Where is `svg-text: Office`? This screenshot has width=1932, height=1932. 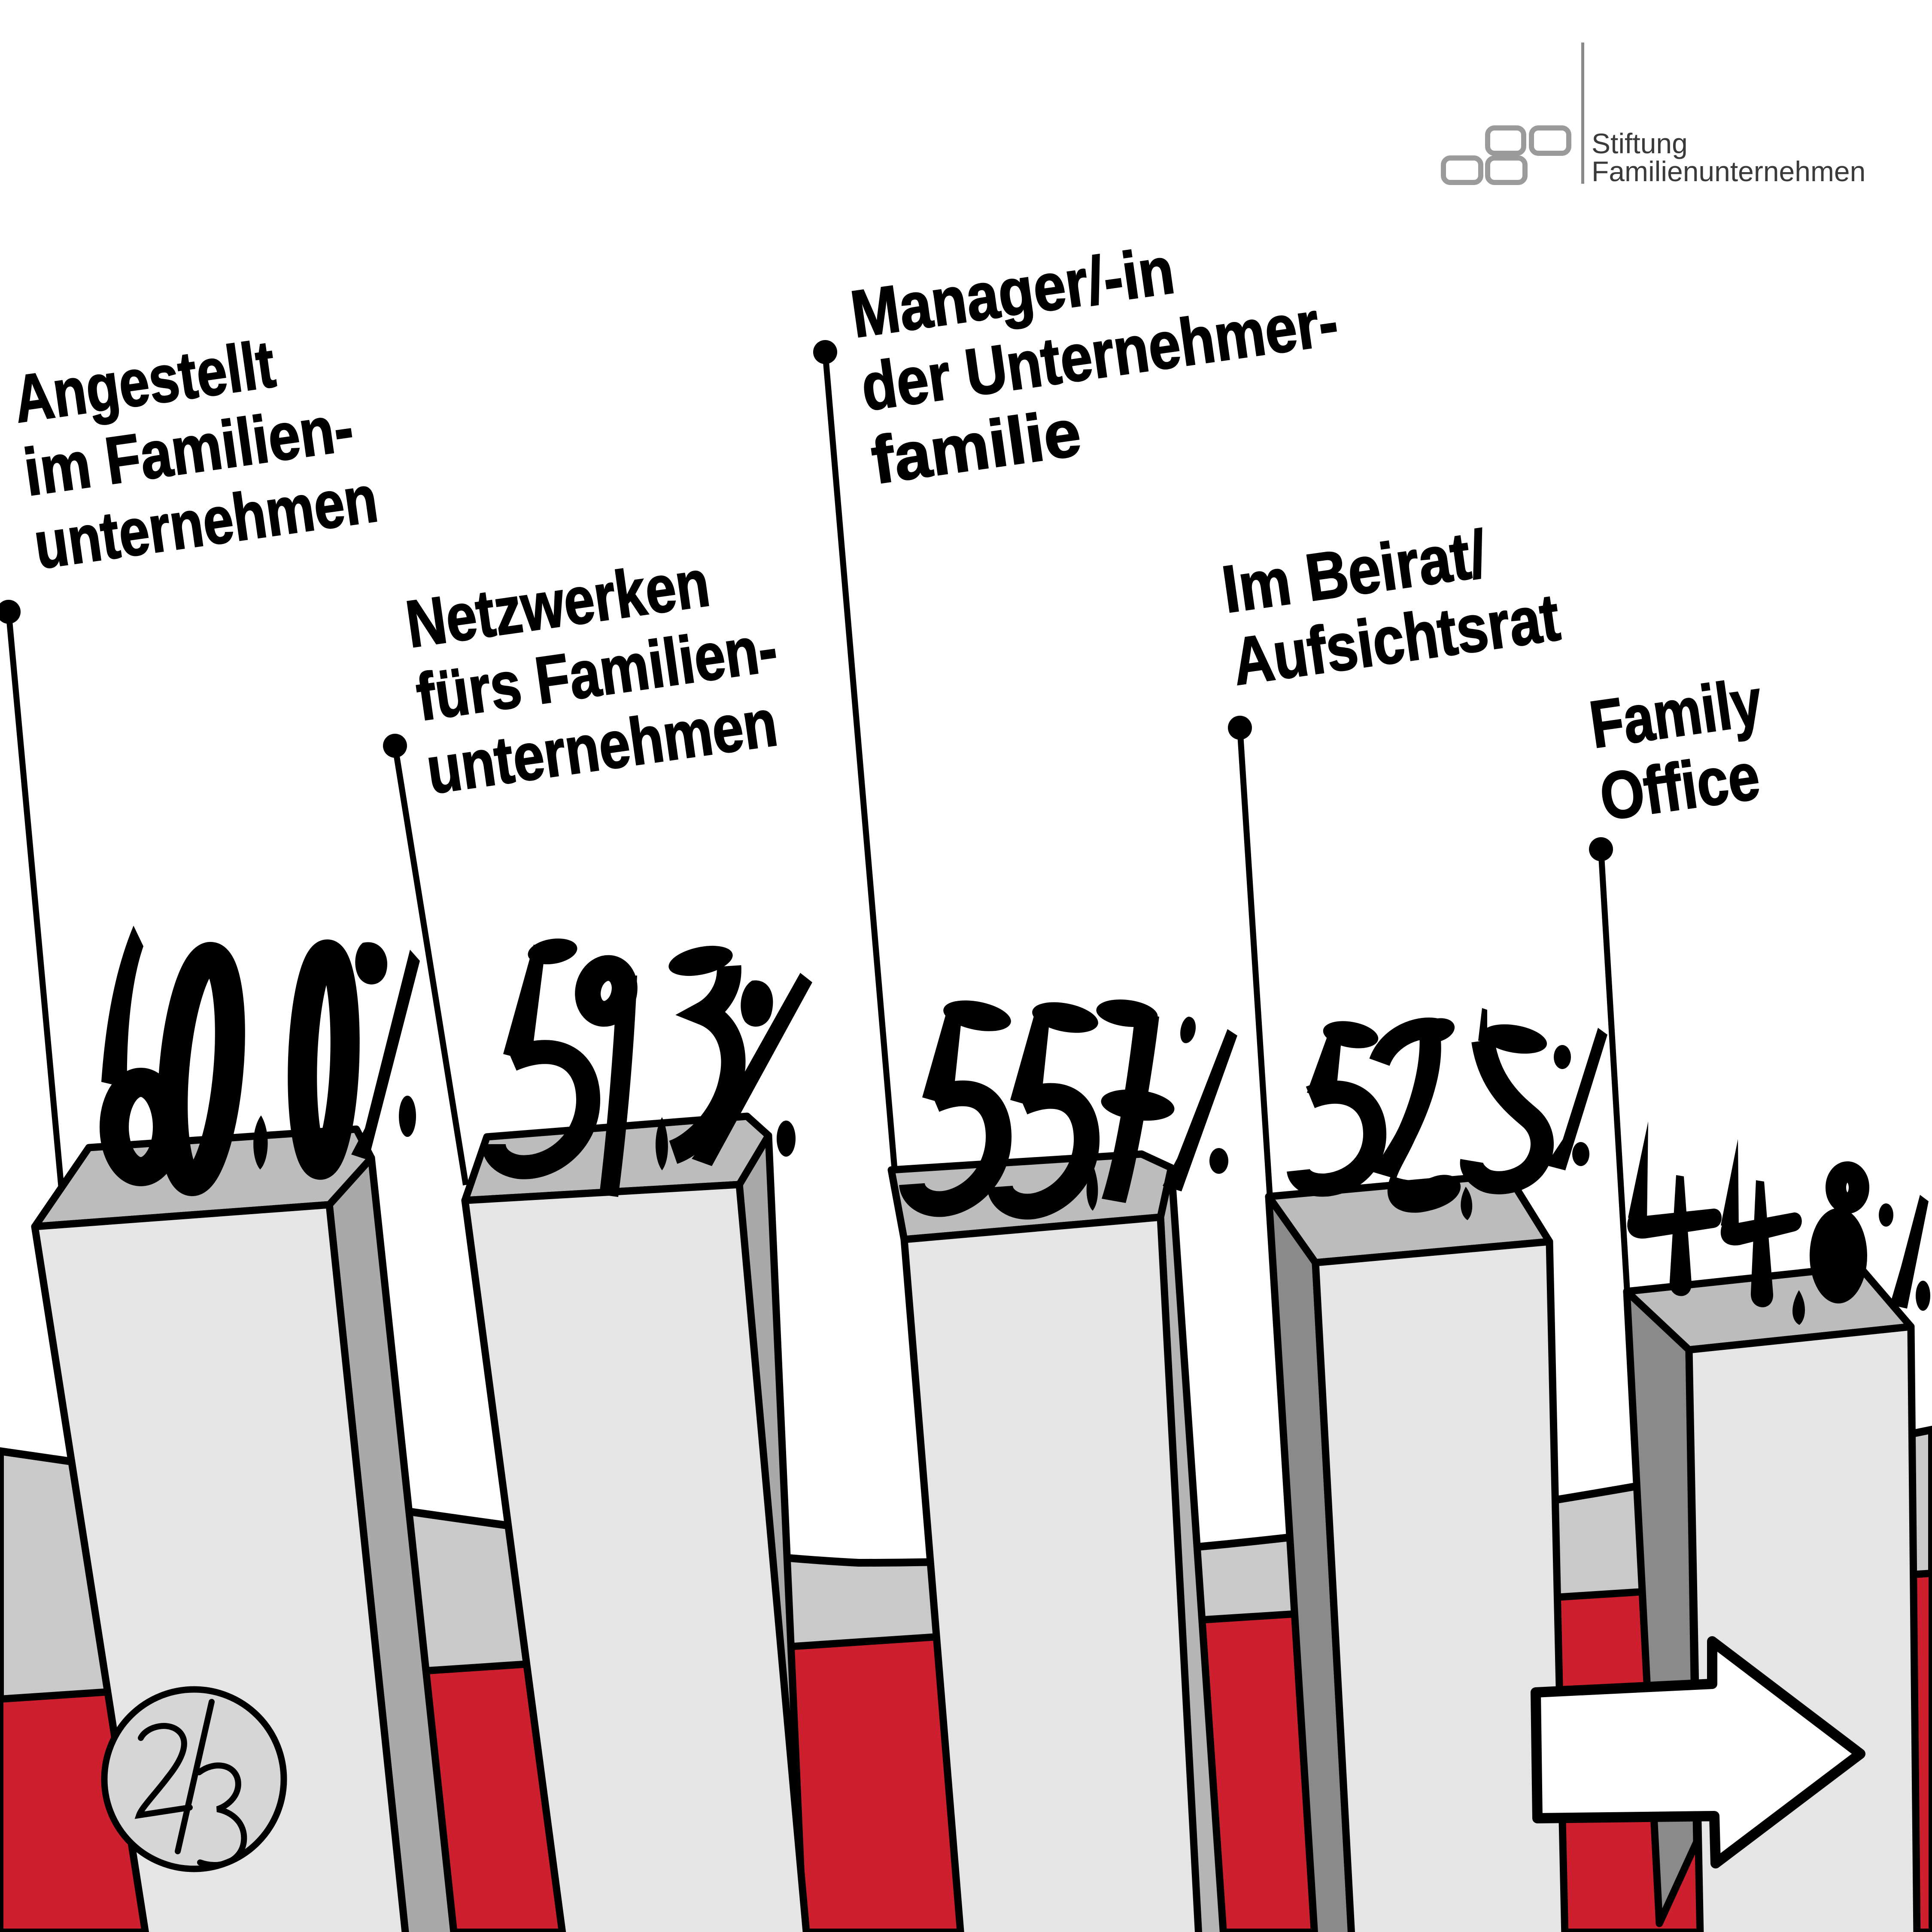
svg-text: Office is located at coordinates (1679, 786).